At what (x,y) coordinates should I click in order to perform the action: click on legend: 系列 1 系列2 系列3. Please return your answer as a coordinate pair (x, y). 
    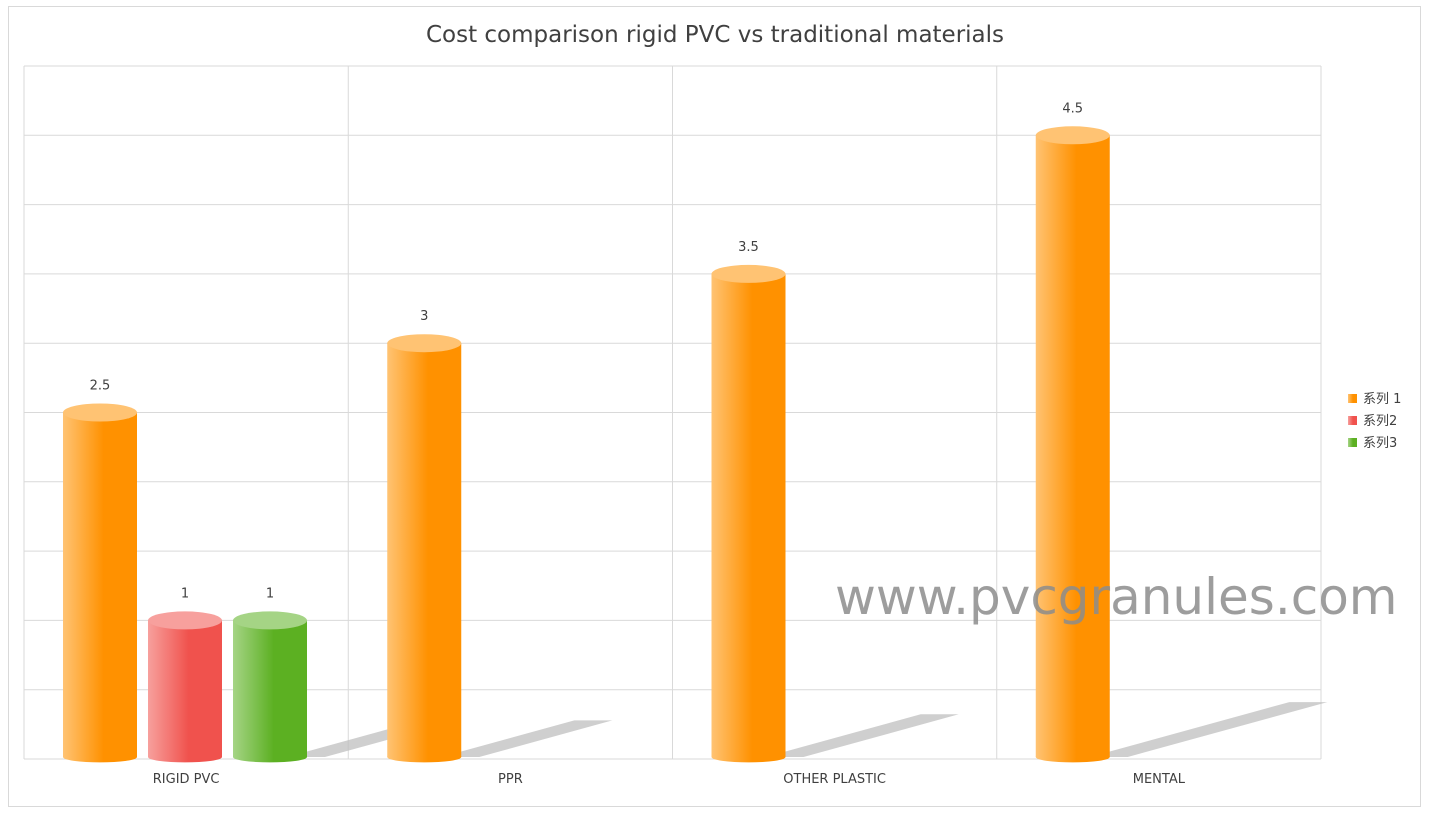
    Looking at the image, I should click on (1374, 421).